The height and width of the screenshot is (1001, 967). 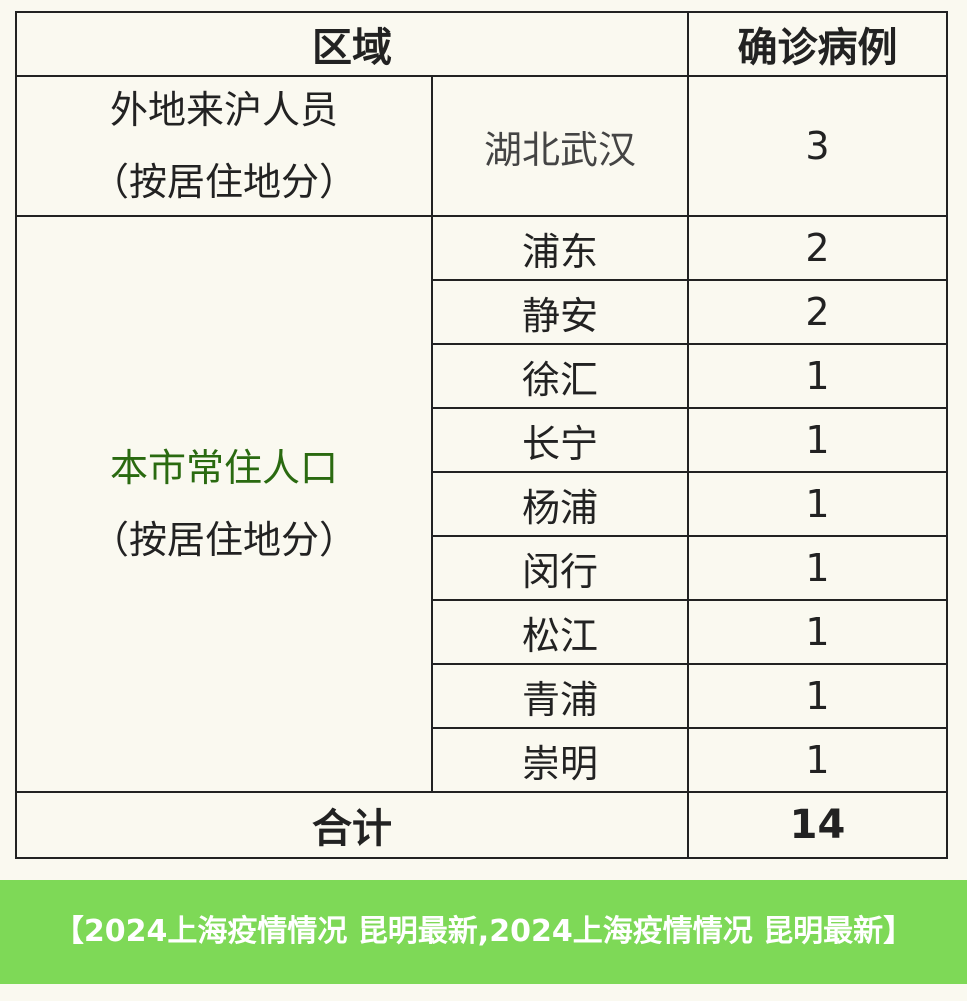 I want to click on total-cases: 14, so click(x=817, y=825).